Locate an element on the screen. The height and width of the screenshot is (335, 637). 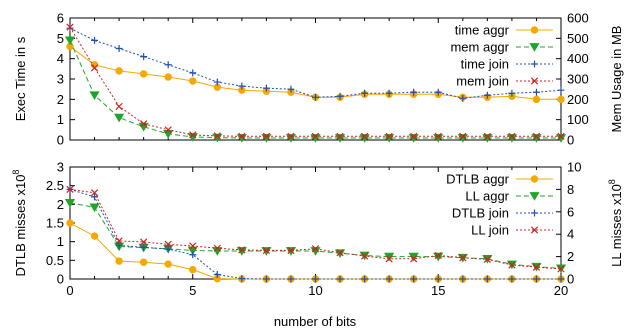
bottom-y2-tick-label: 4 is located at coordinates (570, 234).